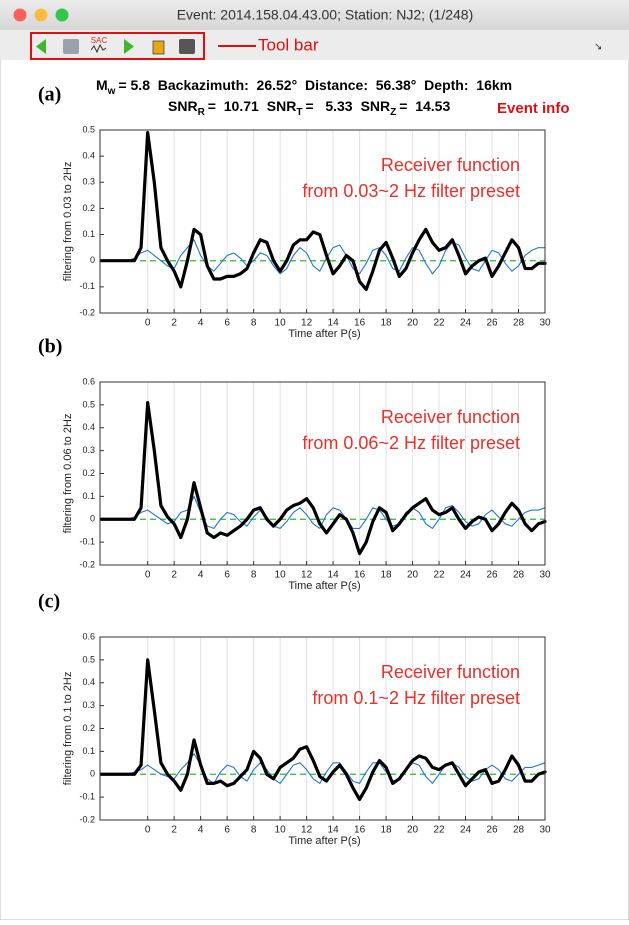  I want to click on y-axis-label: filtering from 0.06 to 2Hz, so click(68, 474).